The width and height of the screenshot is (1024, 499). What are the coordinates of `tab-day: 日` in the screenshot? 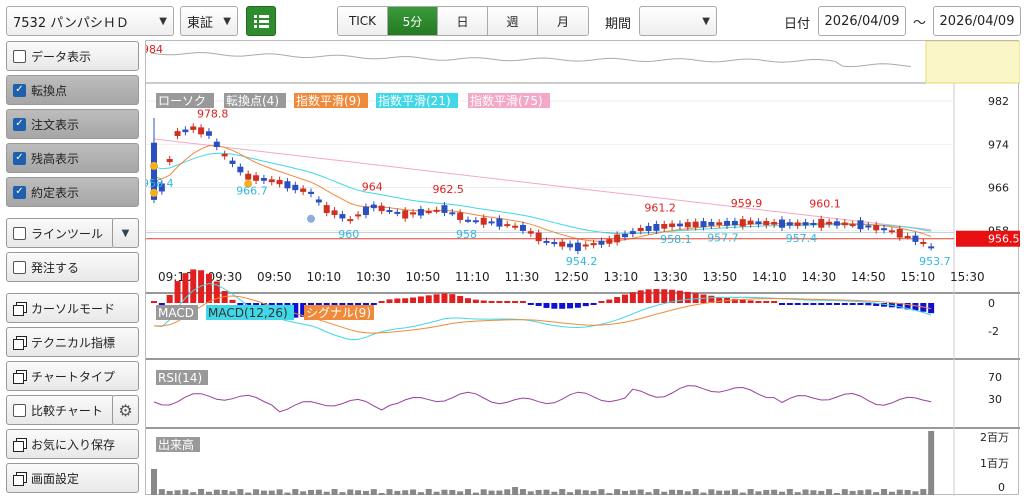 It's located at (463, 21).